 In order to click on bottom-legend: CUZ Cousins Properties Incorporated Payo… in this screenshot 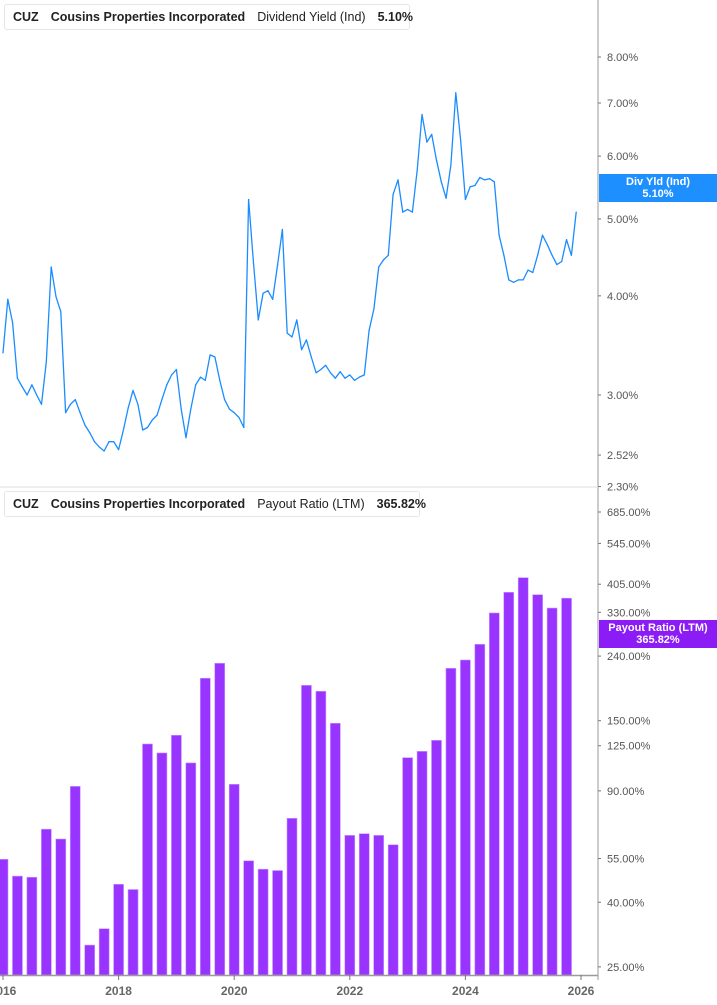, I will do `click(215, 504)`.